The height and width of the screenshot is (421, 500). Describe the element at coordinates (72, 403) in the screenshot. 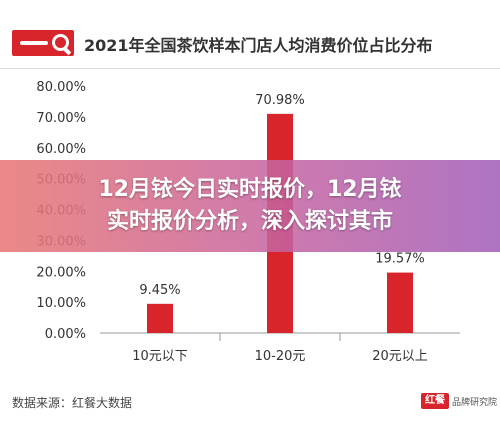

I see `data-source-note: 数据来源：红餐大数据` at that location.